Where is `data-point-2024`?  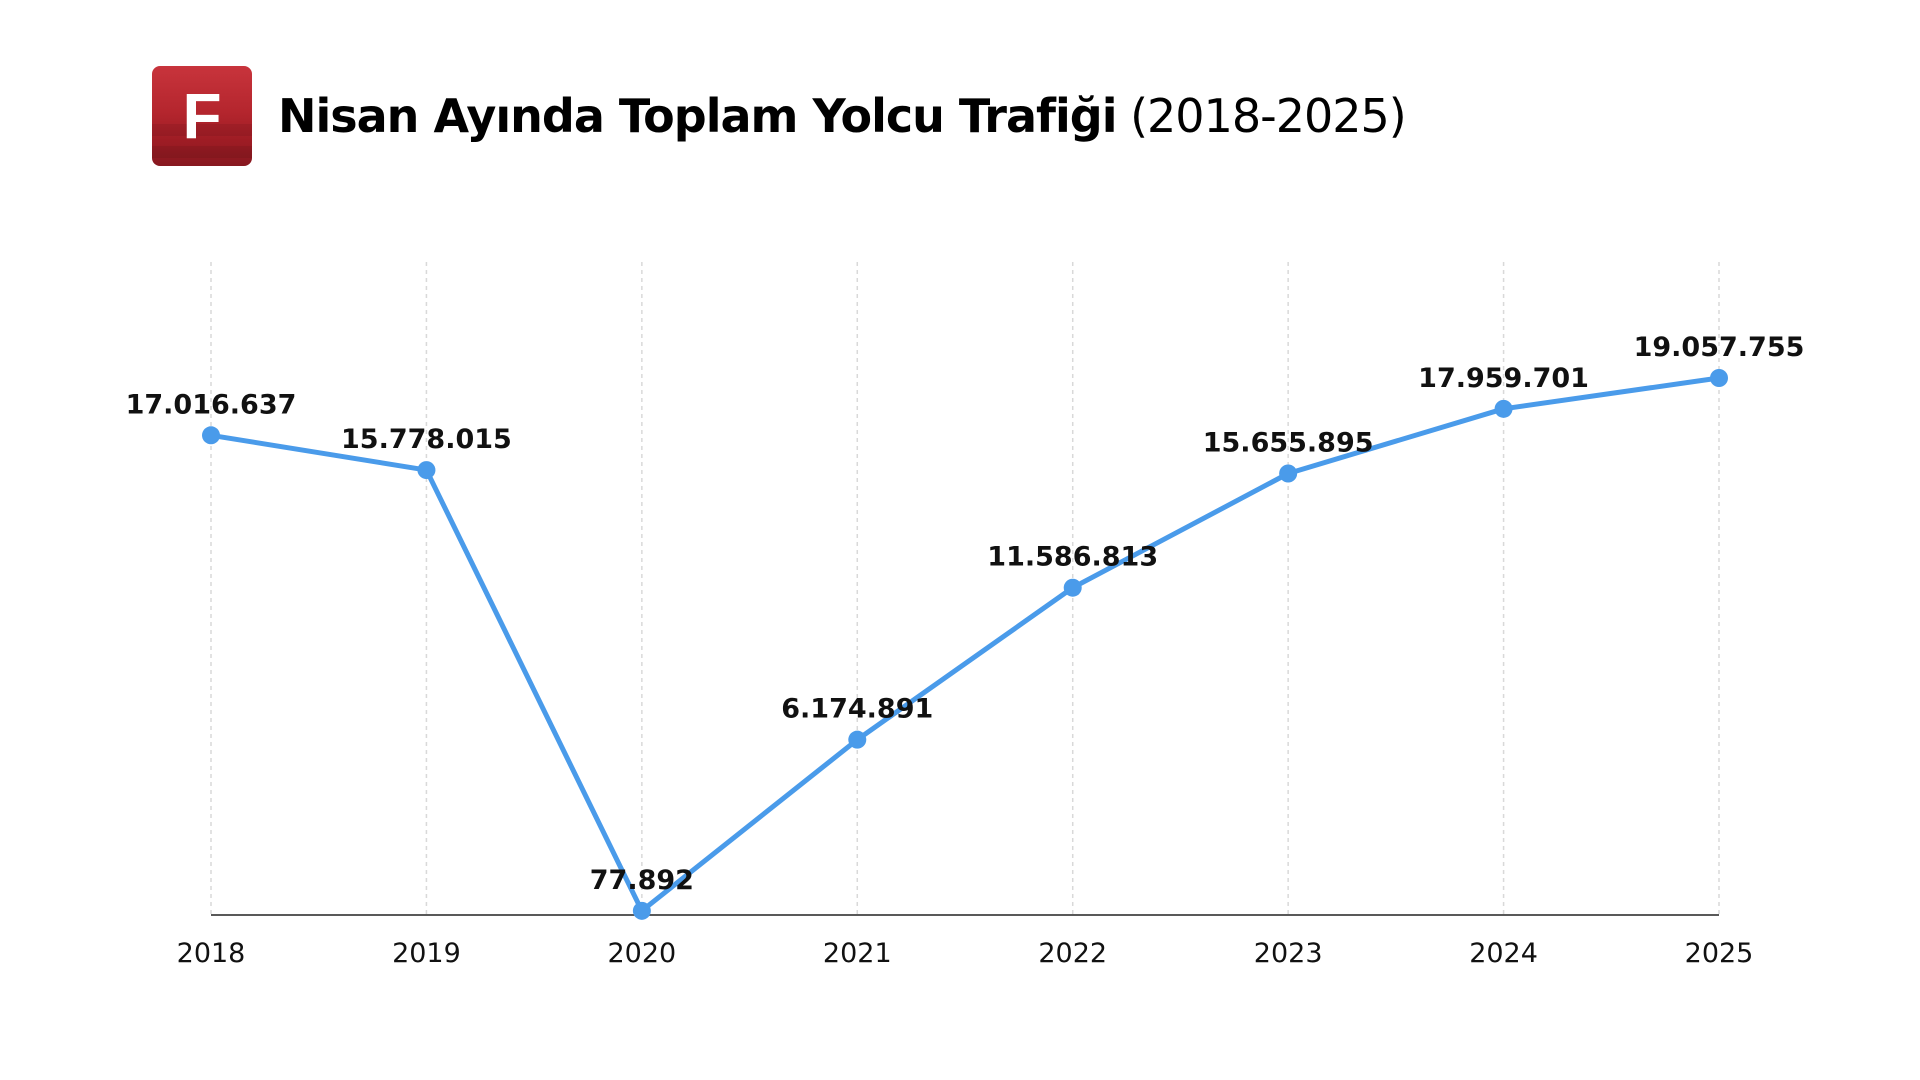
data-point-2024 is located at coordinates (1503, 408).